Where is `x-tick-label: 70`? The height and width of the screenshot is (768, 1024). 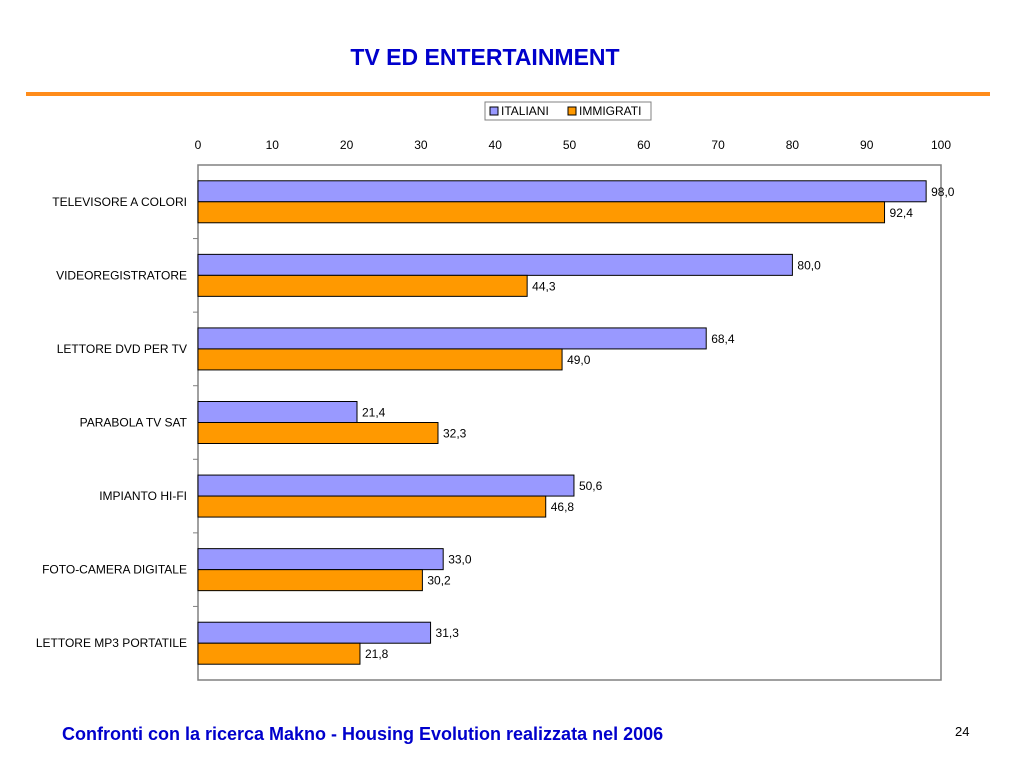
x-tick-label: 70 is located at coordinates (718, 145).